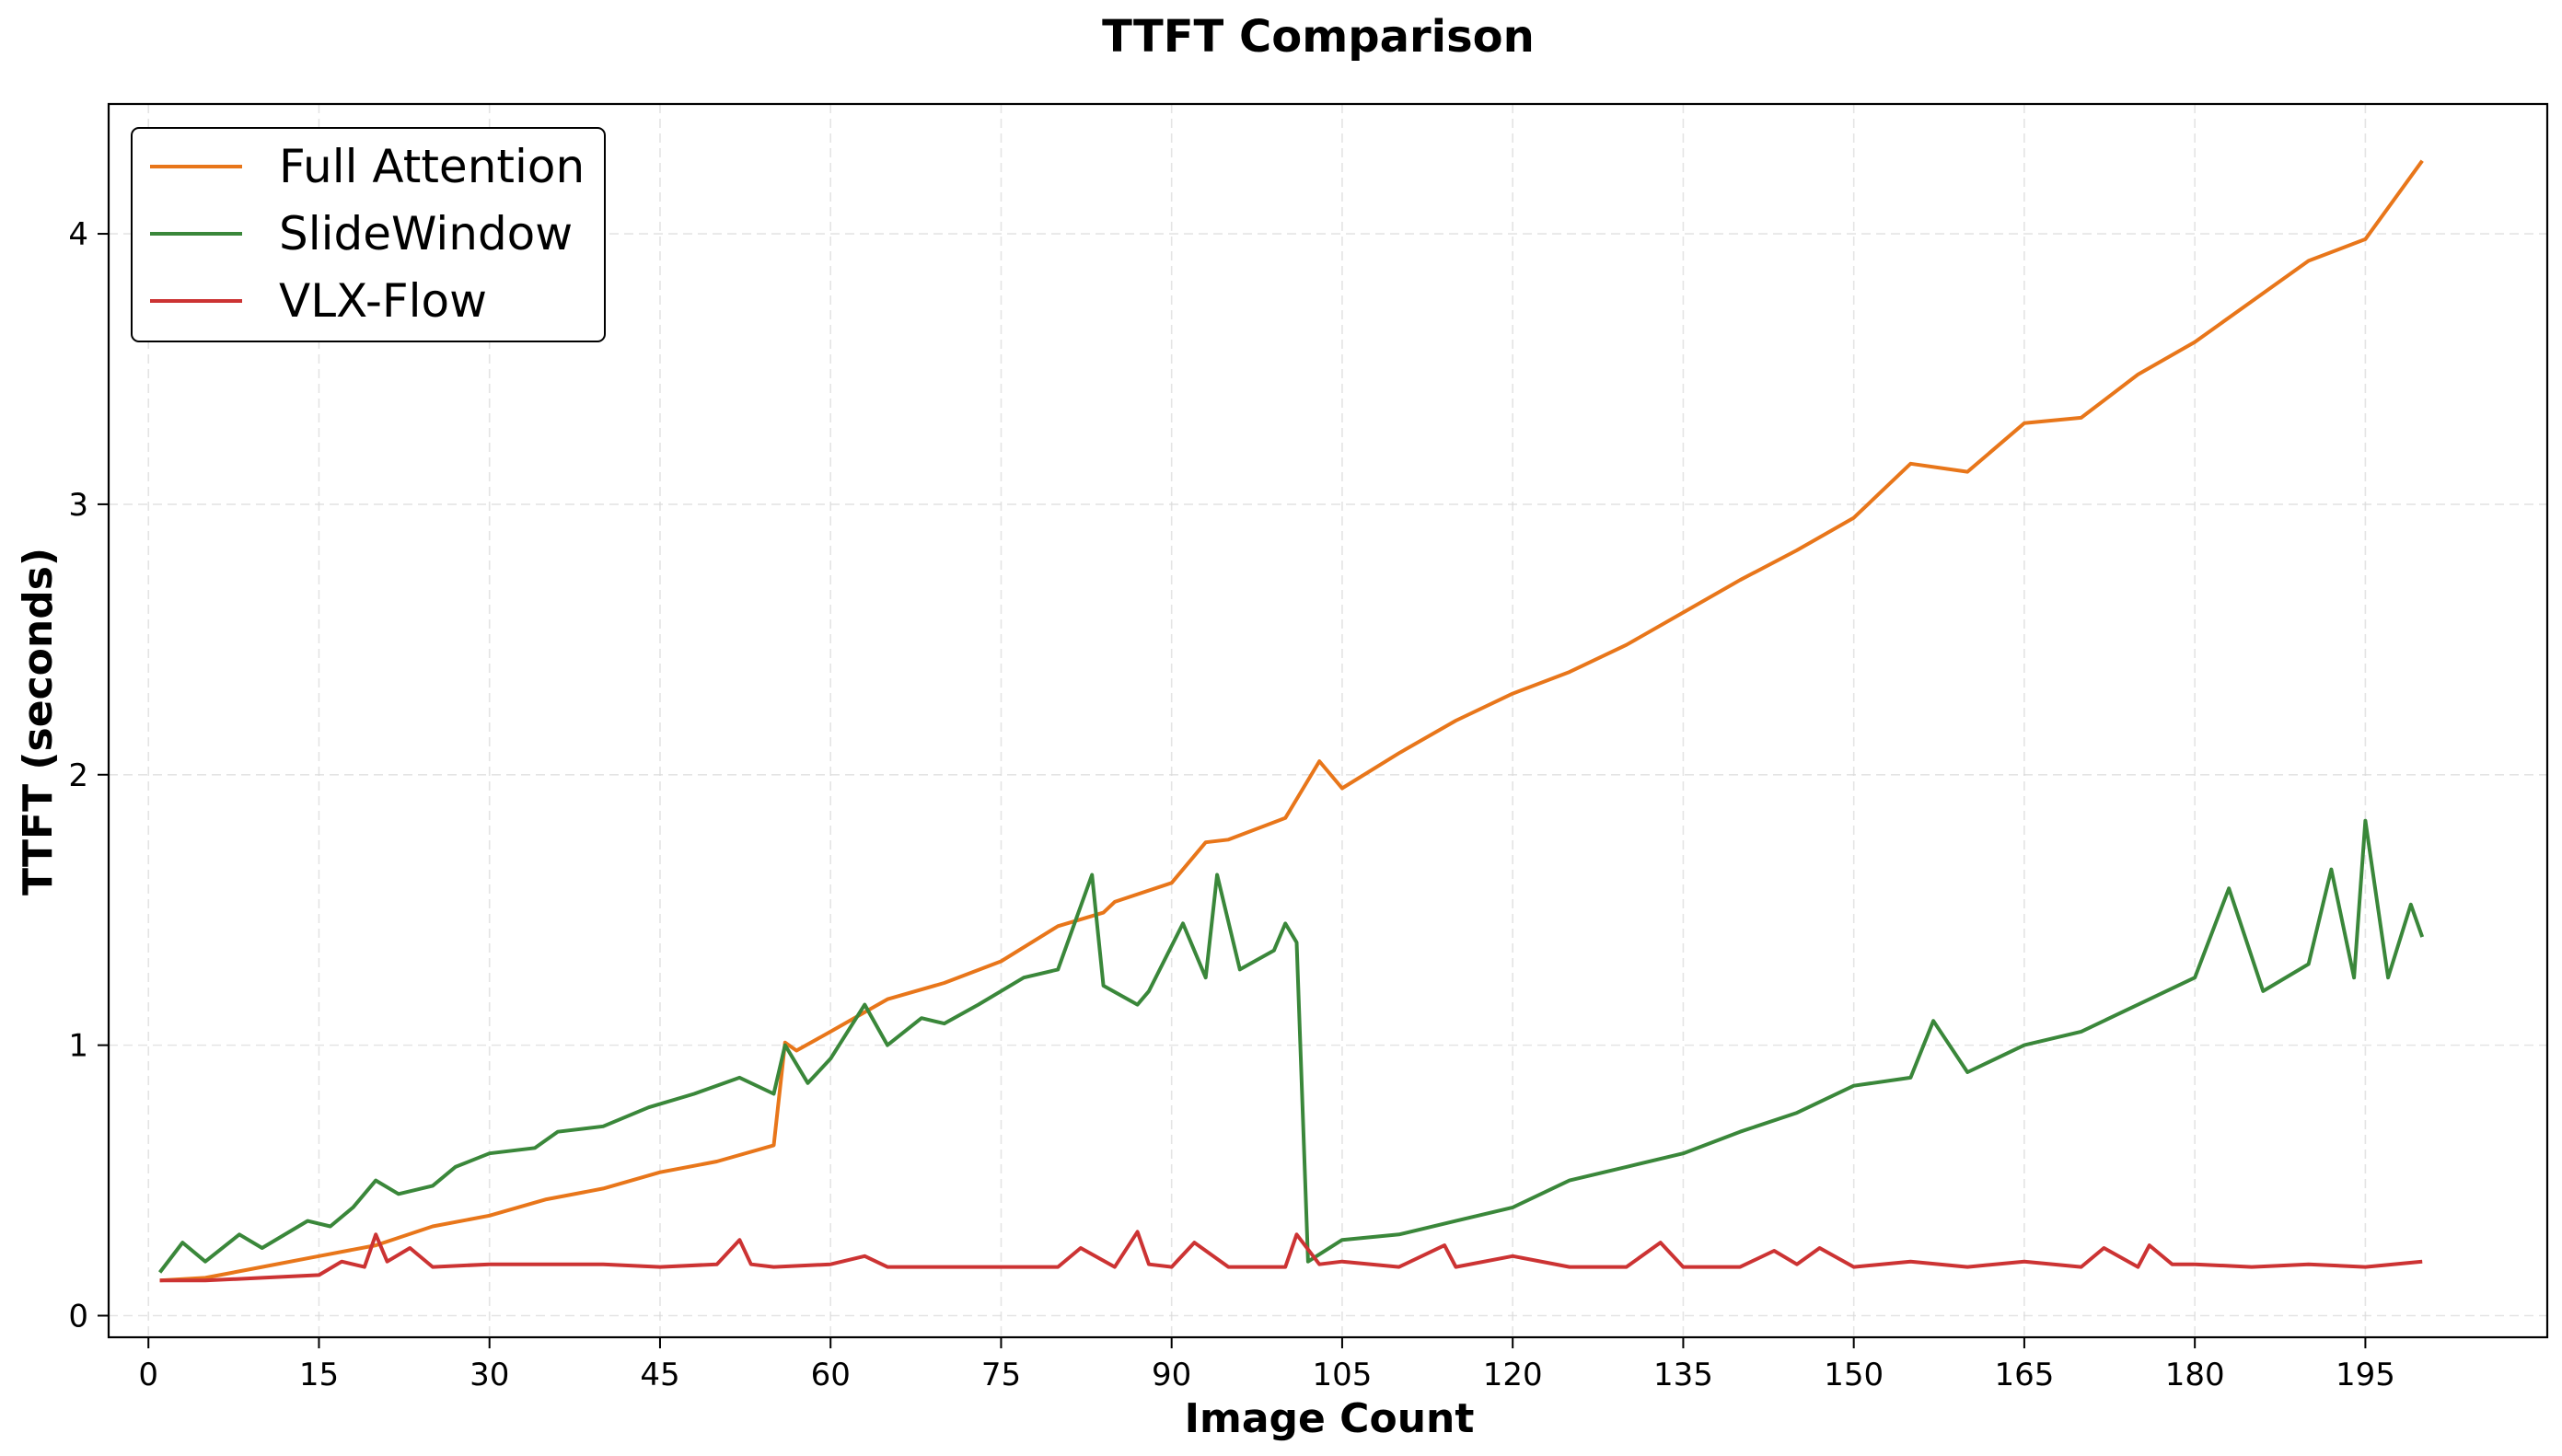 The width and height of the screenshot is (2562, 1456). What do you see at coordinates (1001, 1375) in the screenshot?
I see `x-tick-label: 75` at bounding box center [1001, 1375].